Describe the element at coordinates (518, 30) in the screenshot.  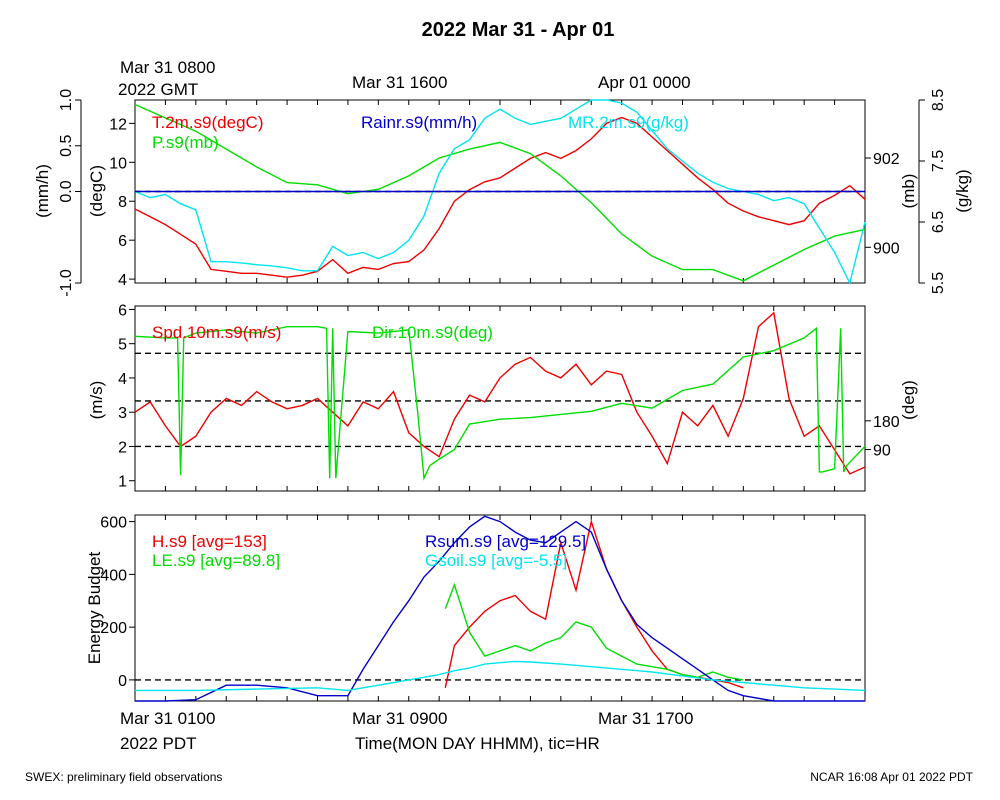
I see `figure-title: 2022 Mar 31 - Apr 01` at that location.